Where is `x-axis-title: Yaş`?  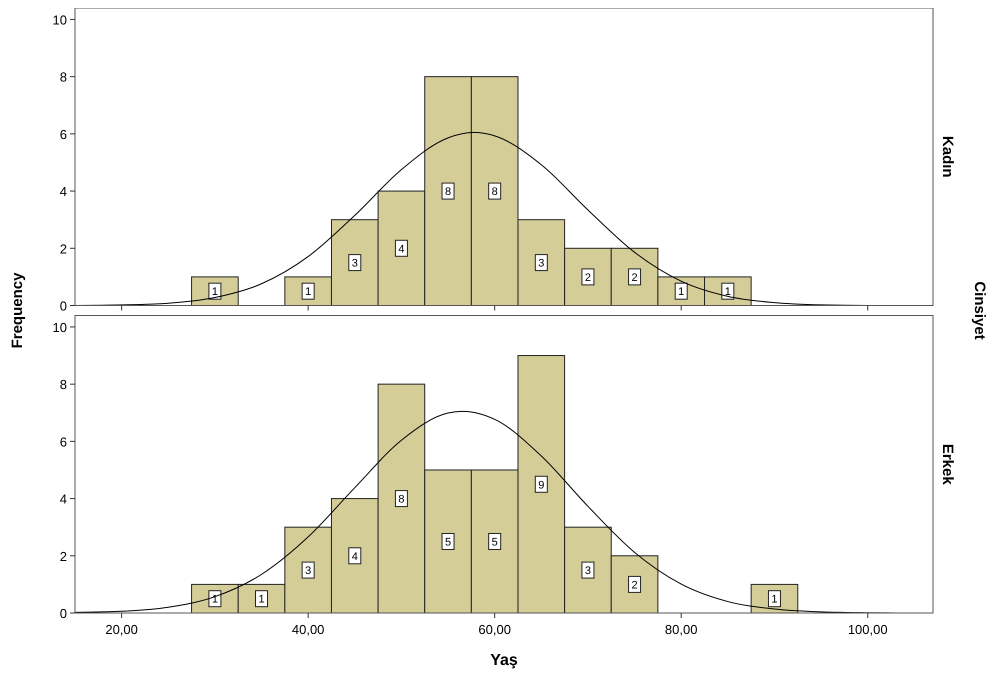 x-axis-title: Yaş is located at coordinates (504, 660).